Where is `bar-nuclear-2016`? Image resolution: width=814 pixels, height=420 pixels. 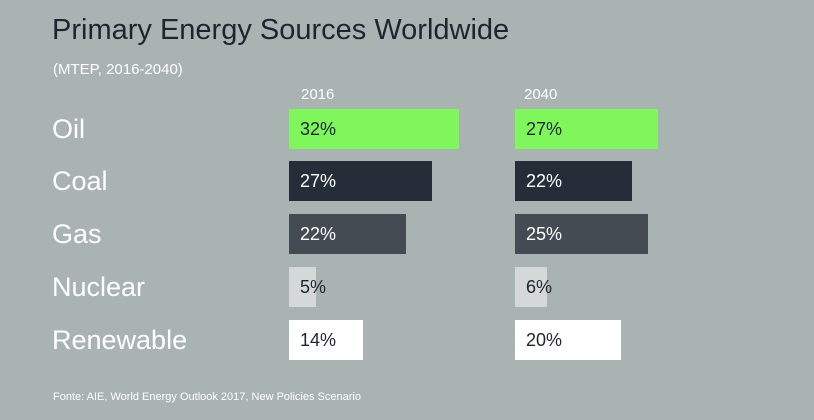
bar-nuclear-2016 is located at coordinates (302, 287).